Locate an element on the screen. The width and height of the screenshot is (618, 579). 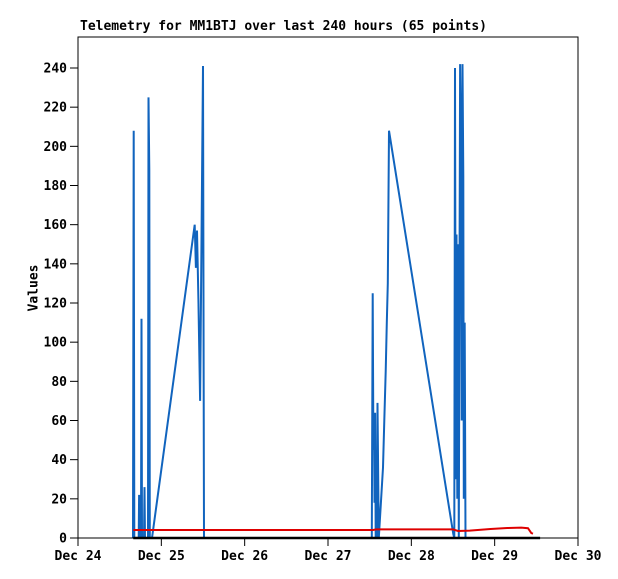
x-tick-label: Dec 30 is located at coordinates (578, 556).